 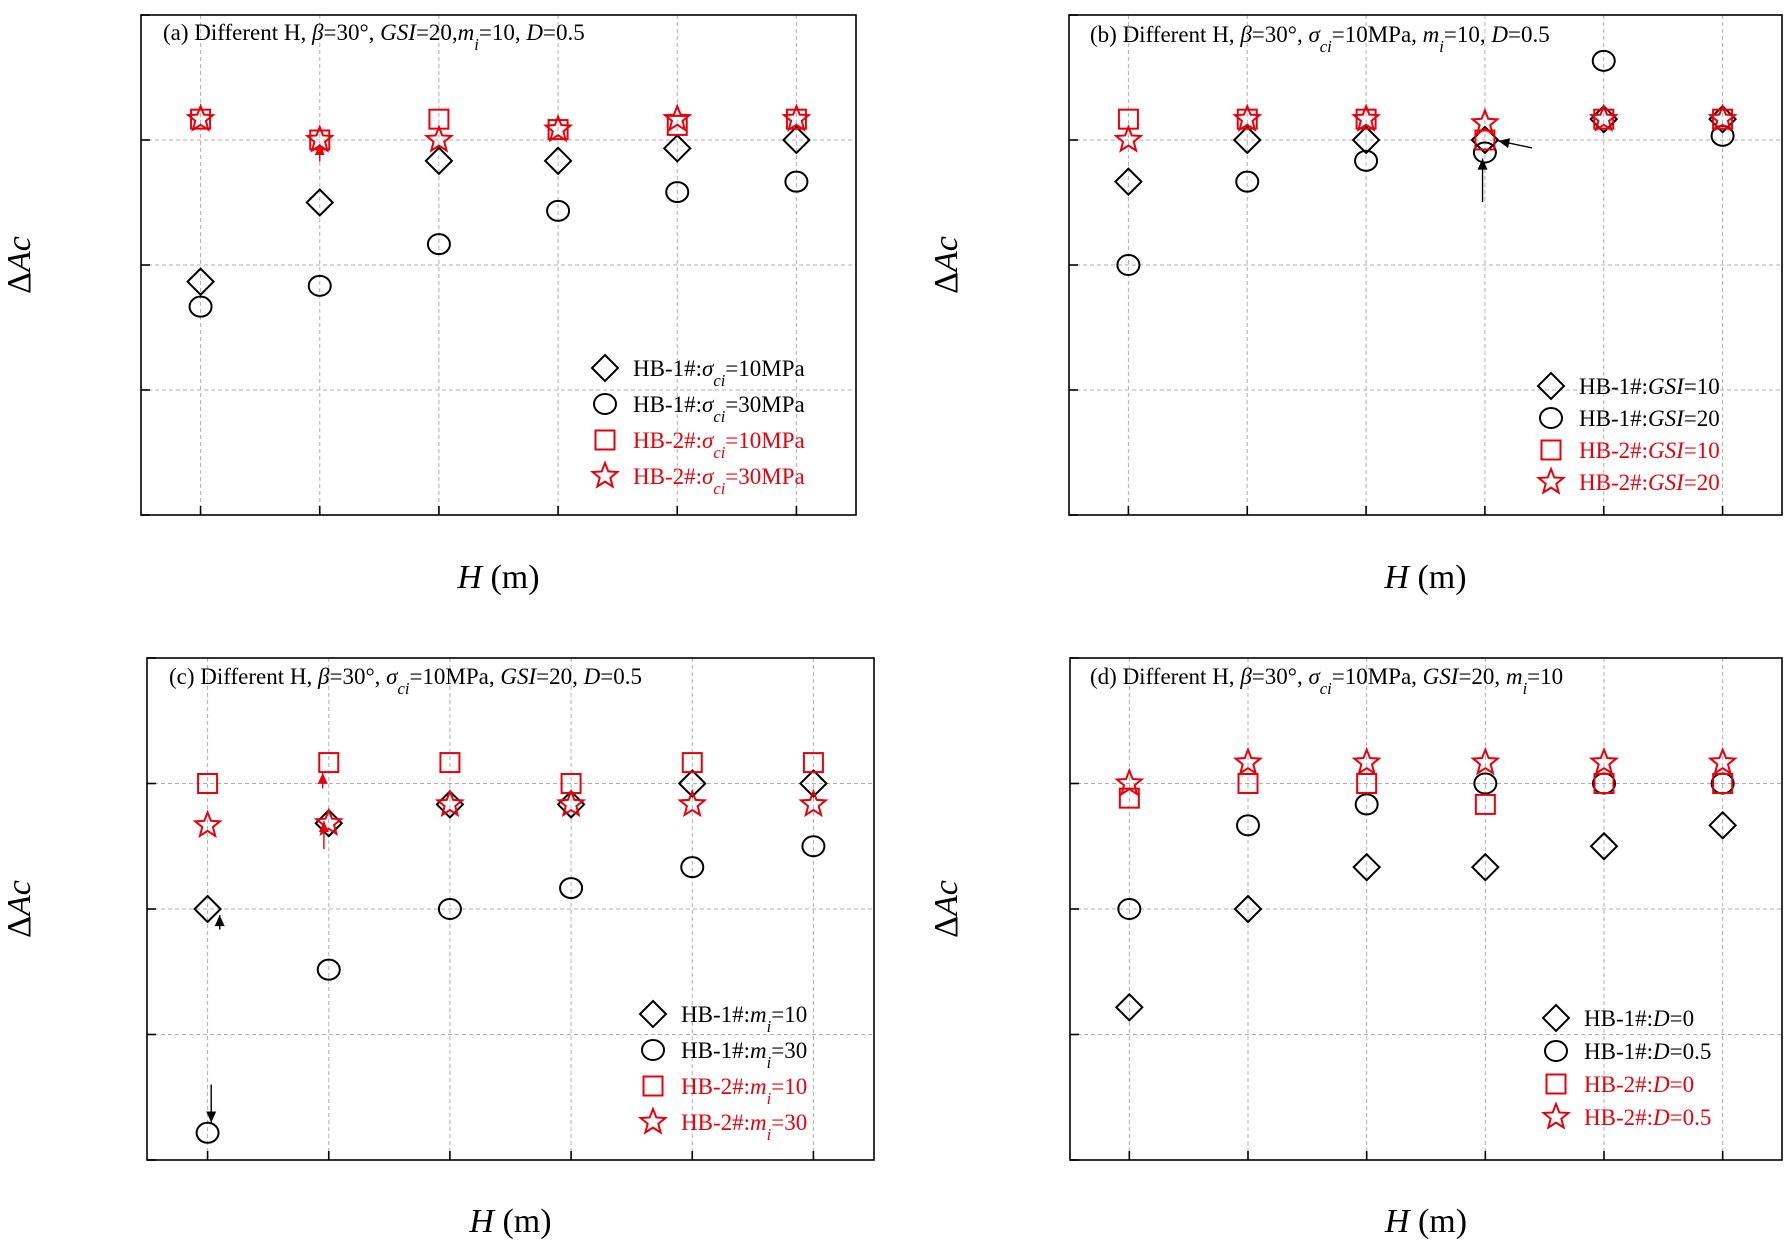 I want to click on legend-label: HB-2#:σci=10MPa, so click(x=719, y=445).